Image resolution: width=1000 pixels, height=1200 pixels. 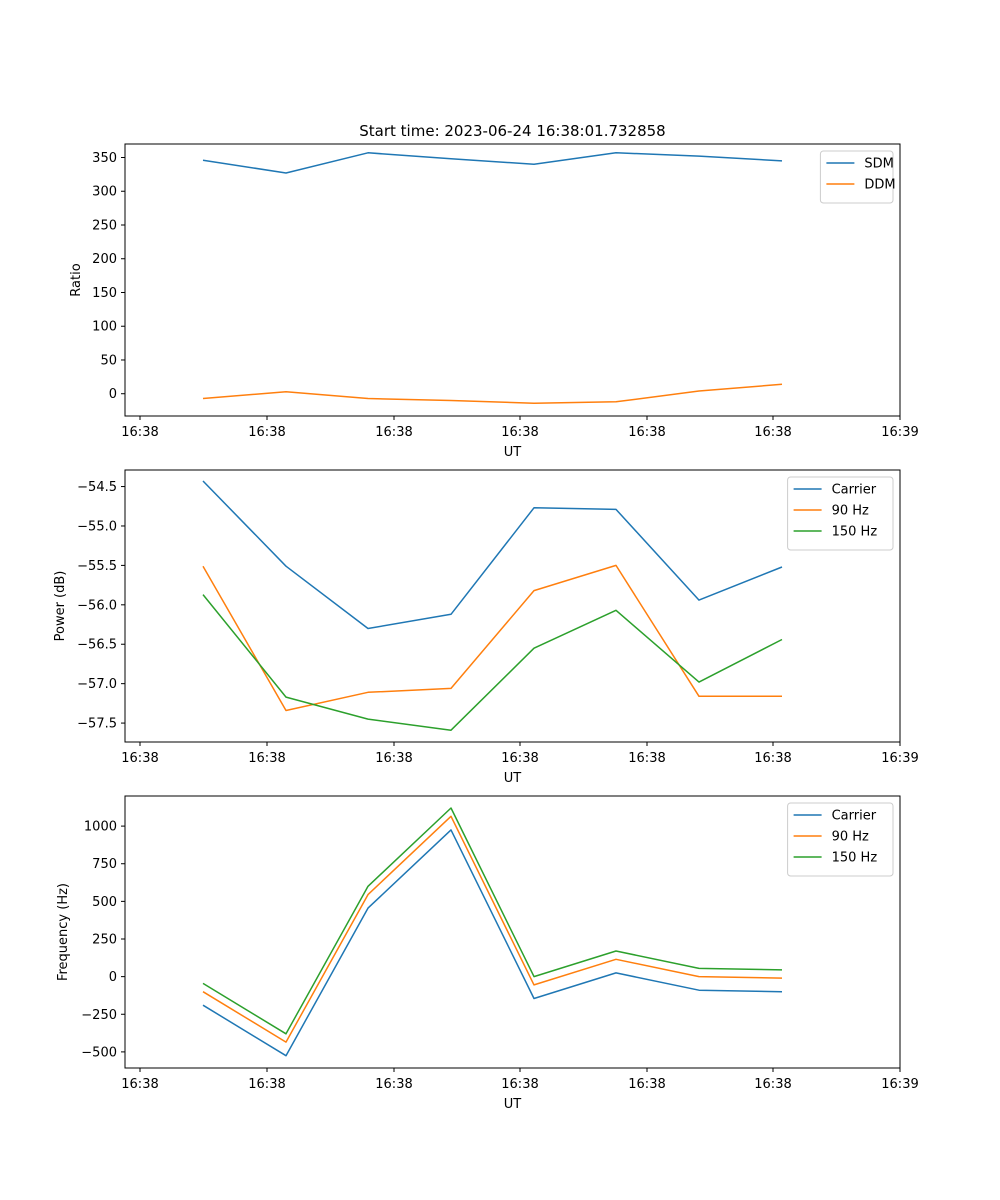 What do you see at coordinates (104, 327) in the screenshot?
I see `y-tick-label: 100` at bounding box center [104, 327].